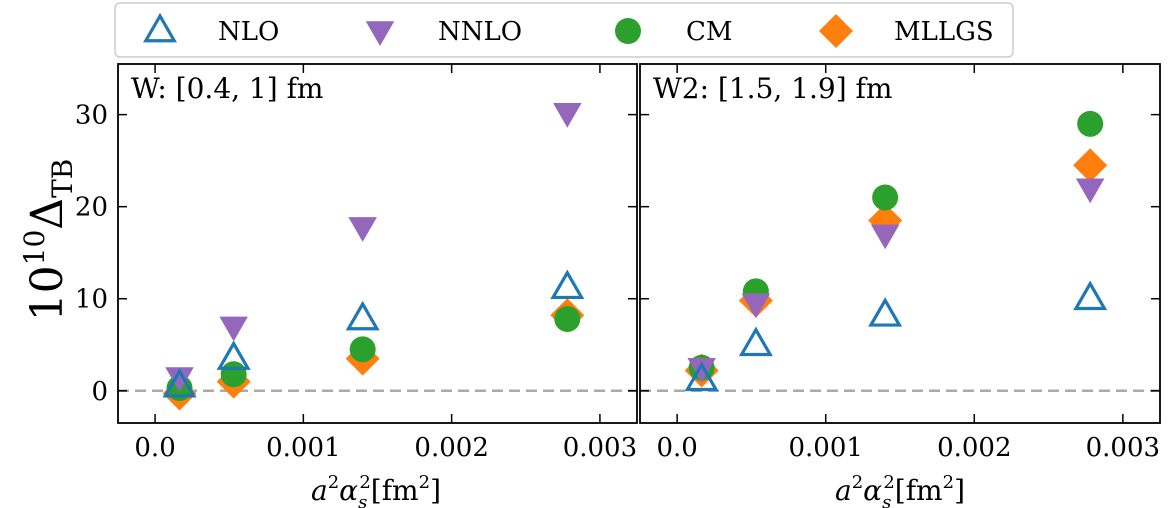 The height and width of the screenshot is (508, 1170). I want to click on data-point-mllgs, so click(1090, 165).